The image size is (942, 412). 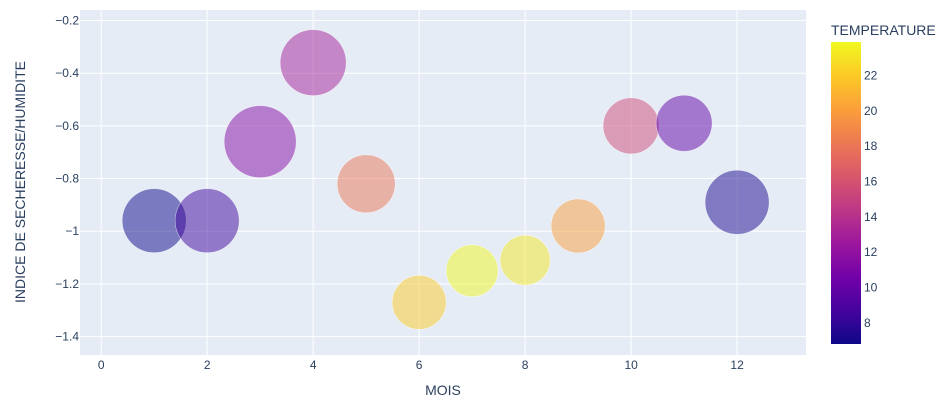 What do you see at coordinates (67, 284) in the screenshot?
I see `y-tick-label: −1.2` at bounding box center [67, 284].